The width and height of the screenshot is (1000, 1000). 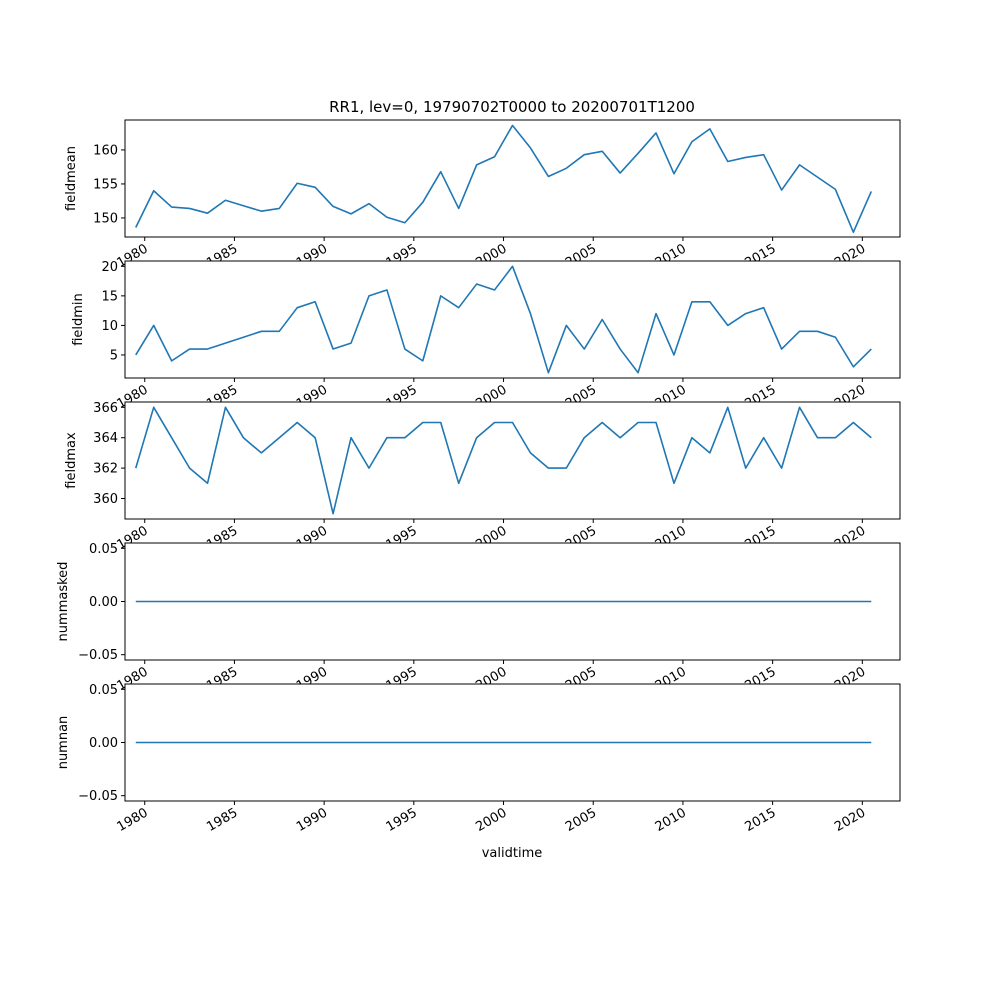 What do you see at coordinates (105, 218) in the screenshot?
I see `y-tick-label-fieldmean: 150` at bounding box center [105, 218].